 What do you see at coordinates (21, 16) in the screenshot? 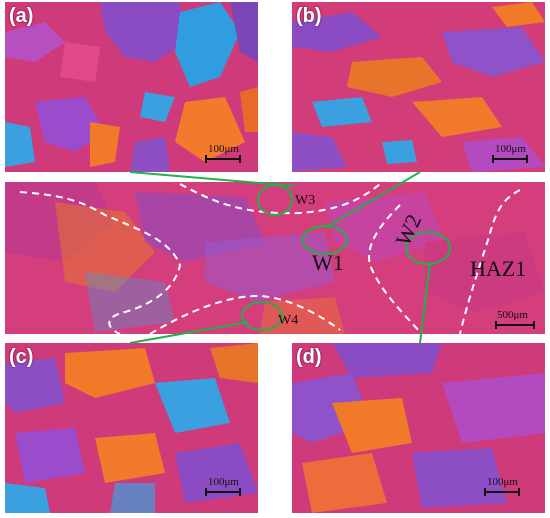
I see `panel-label-a: (a)` at bounding box center [21, 16].